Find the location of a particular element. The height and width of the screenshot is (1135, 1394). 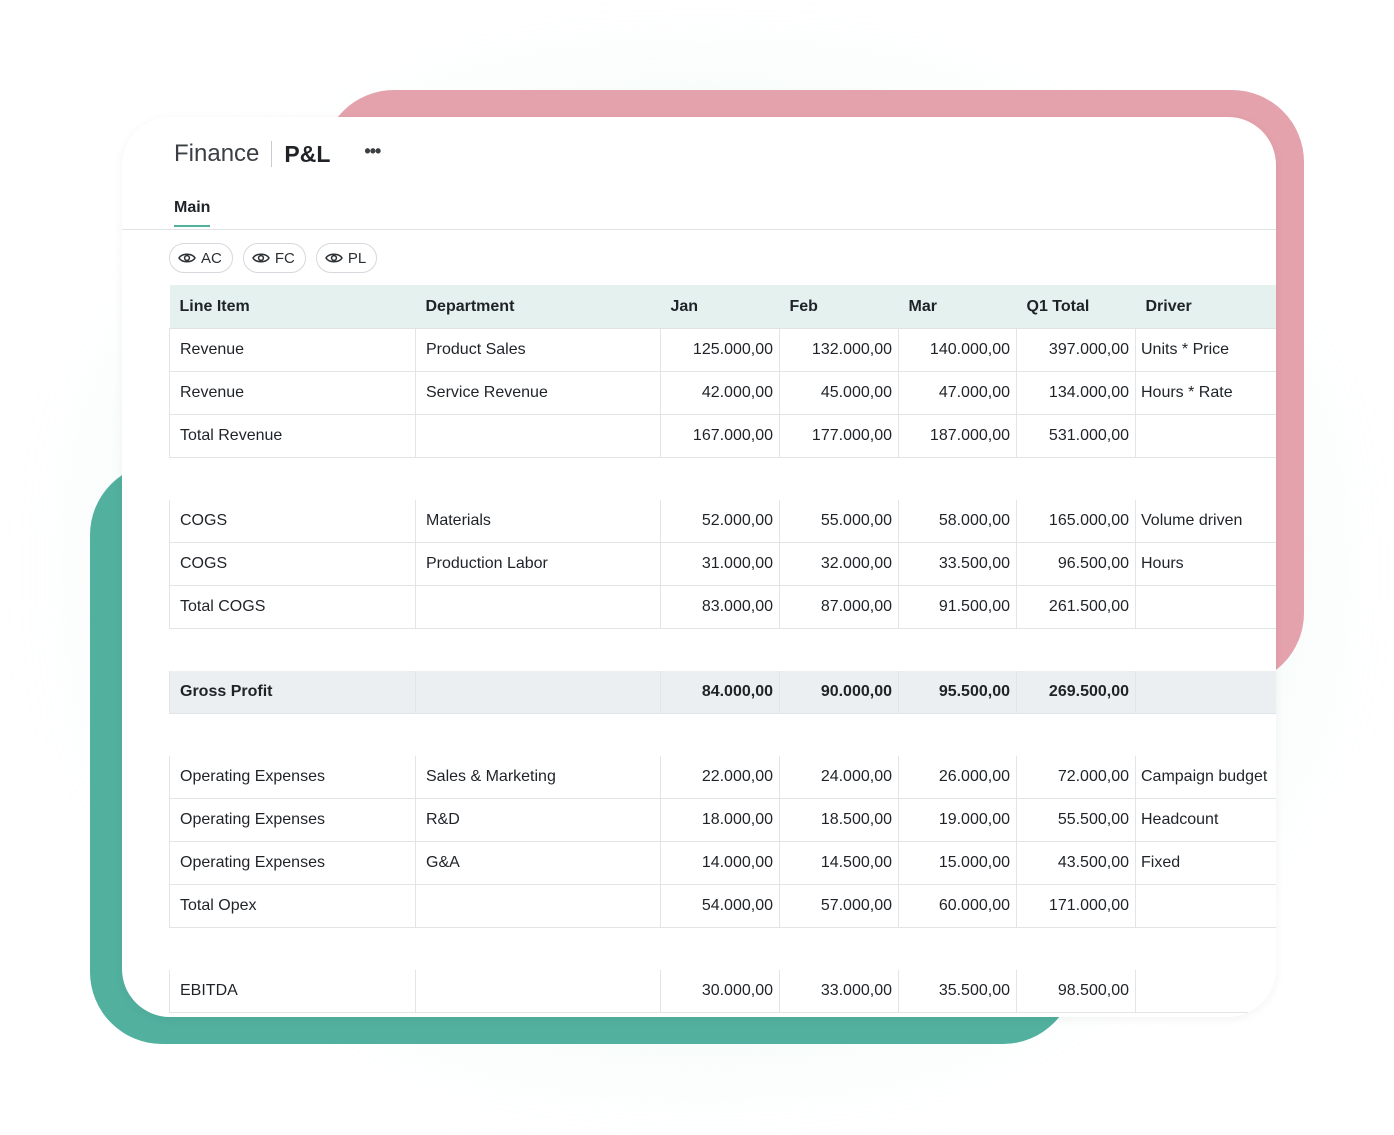

feb-cell: 90.000,00 is located at coordinates (839, 692).